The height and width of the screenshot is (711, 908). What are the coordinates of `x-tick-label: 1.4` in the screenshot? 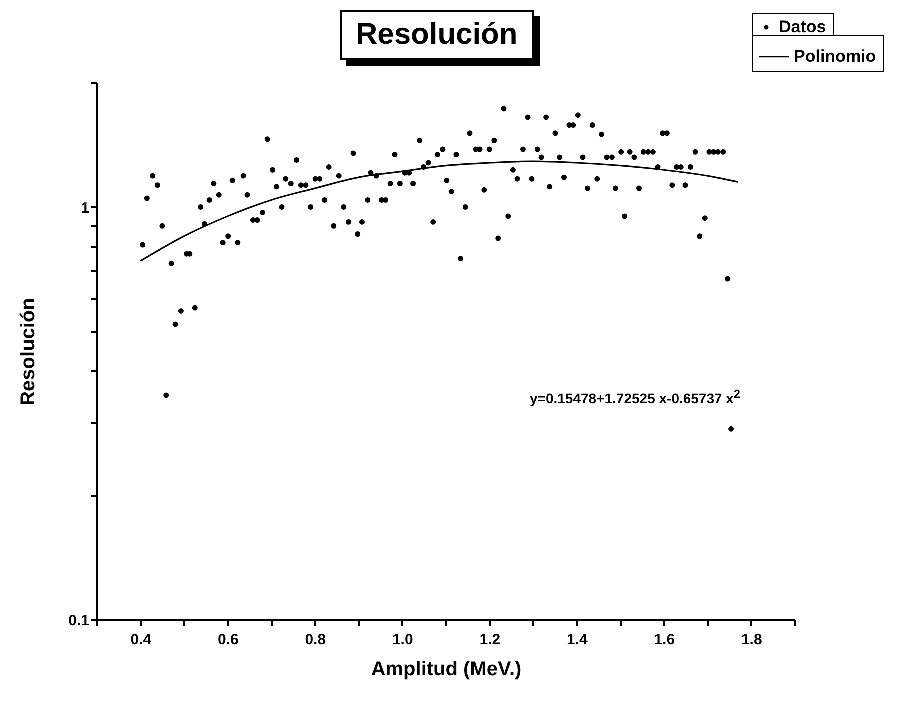 It's located at (577, 640).